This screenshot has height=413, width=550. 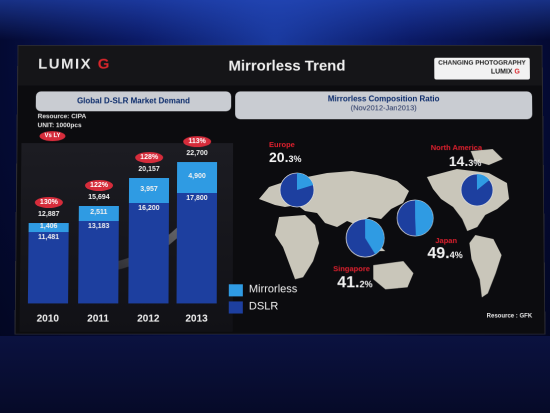 What do you see at coordinates (149, 208) in the screenshot?
I see `dslr-value-label: 16,200` at bounding box center [149, 208].